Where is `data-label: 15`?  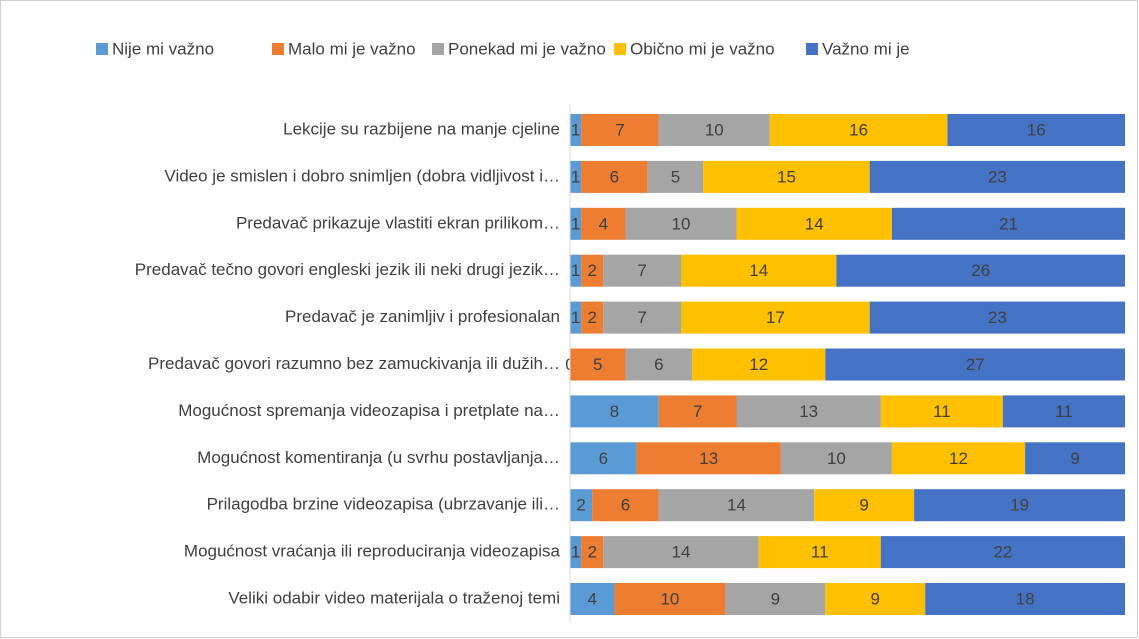
data-label: 15 is located at coordinates (786, 176).